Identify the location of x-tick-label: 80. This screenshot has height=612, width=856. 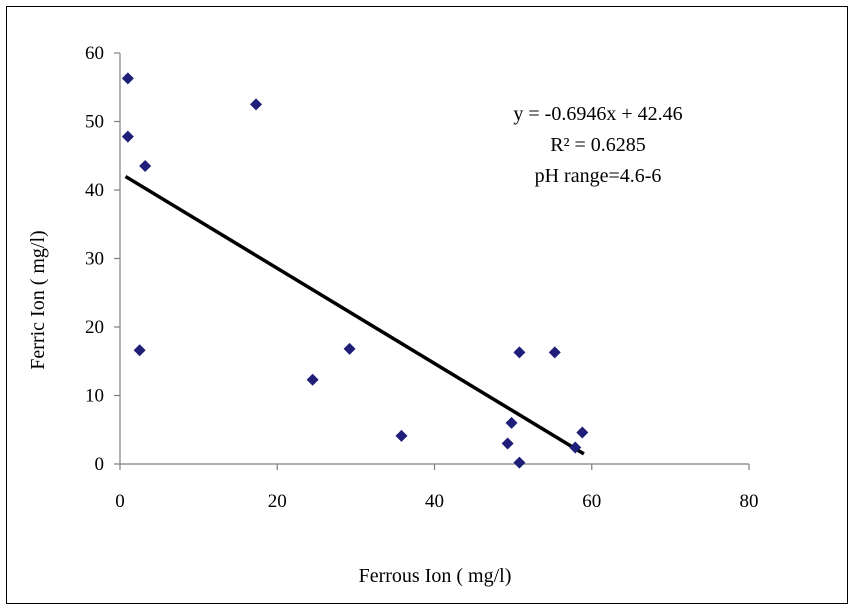
(749, 501).